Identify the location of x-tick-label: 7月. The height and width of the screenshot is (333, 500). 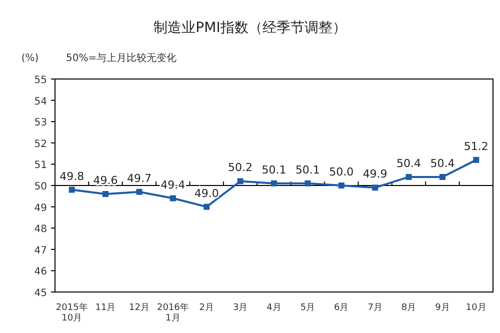
(375, 308).